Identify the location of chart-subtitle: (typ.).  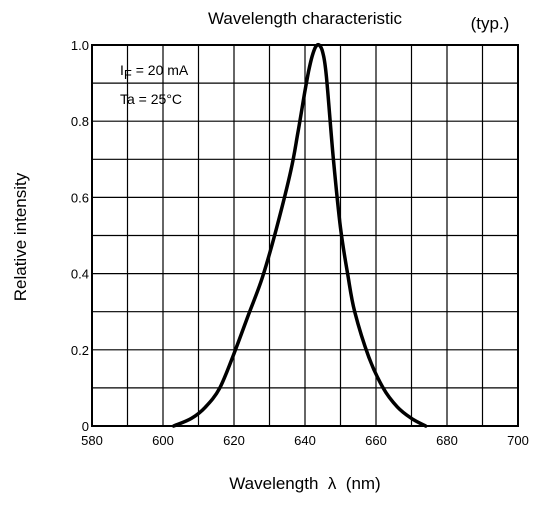
(490, 23).